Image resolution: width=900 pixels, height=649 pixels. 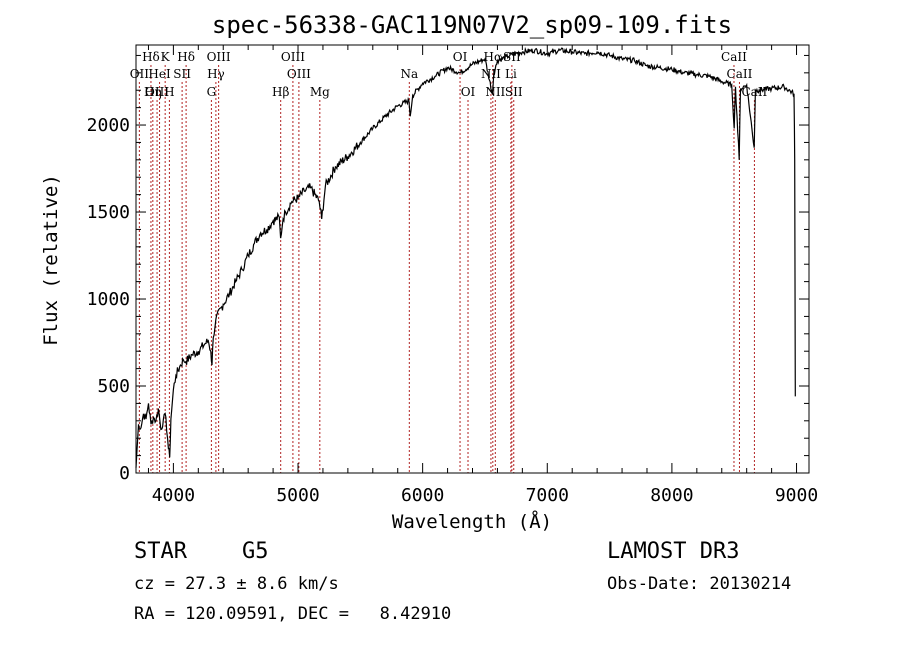 What do you see at coordinates (166, 57) in the screenshot?
I see `line-label-K: K` at bounding box center [166, 57].